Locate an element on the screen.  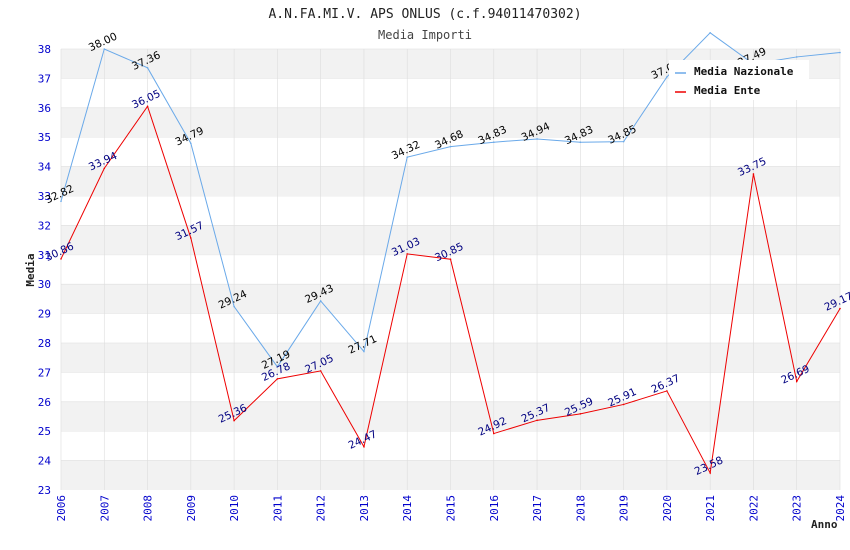
x-tick-label: 2021 is located at coordinates (710, 508).